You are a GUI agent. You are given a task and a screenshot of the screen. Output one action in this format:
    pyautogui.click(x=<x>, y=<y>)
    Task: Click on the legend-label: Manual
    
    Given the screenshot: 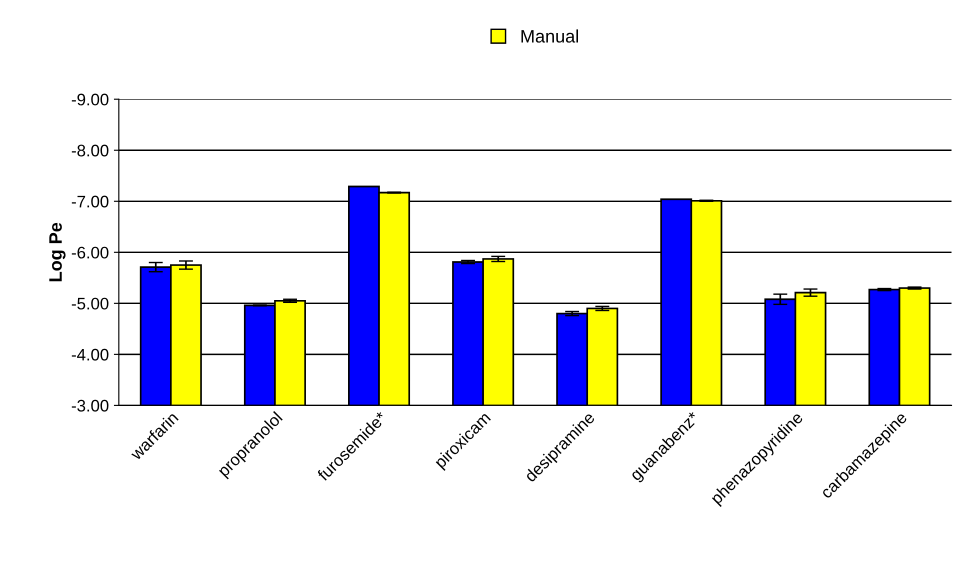 What is the action you would take?
    pyautogui.click(x=549, y=36)
    